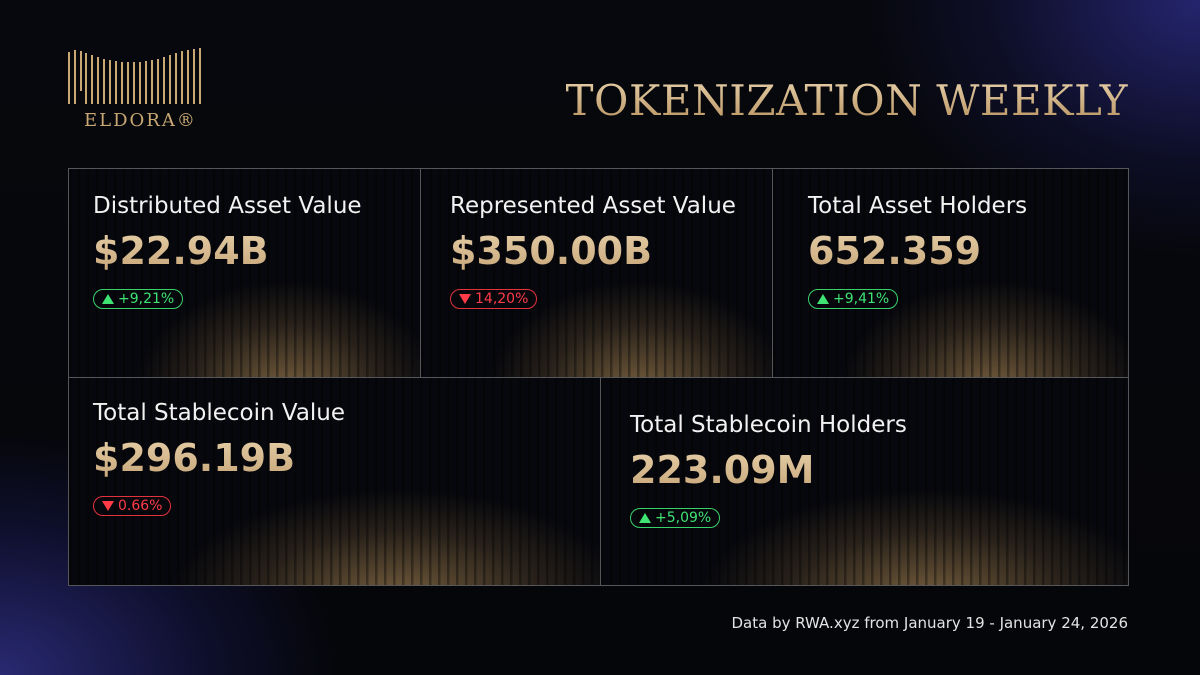 This screenshot has width=1200, height=675. What do you see at coordinates (846, 100) in the screenshot?
I see `page-title: TOKENIZATION WEEKLY` at bounding box center [846, 100].